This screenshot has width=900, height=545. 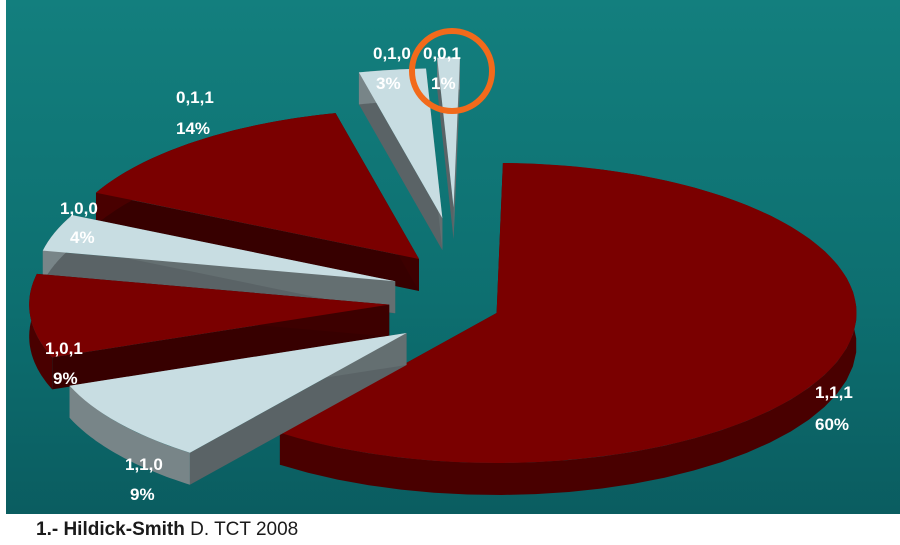 What do you see at coordinates (110, 529) in the screenshot?
I see `citation-author: 1.- Hildick-Smith` at bounding box center [110, 529].